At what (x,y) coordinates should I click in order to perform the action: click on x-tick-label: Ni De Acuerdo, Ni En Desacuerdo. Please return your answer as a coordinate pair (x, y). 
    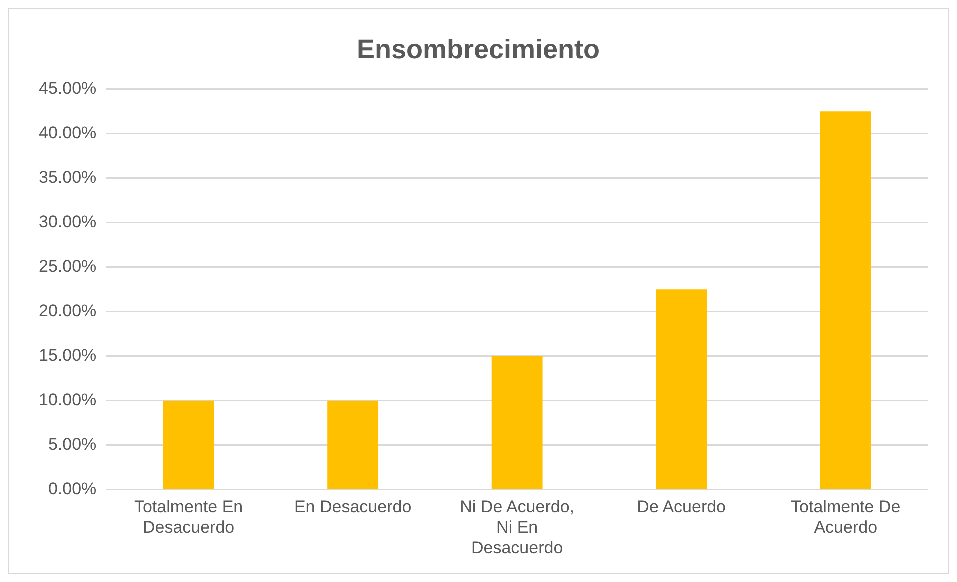
    Looking at the image, I should click on (517, 528).